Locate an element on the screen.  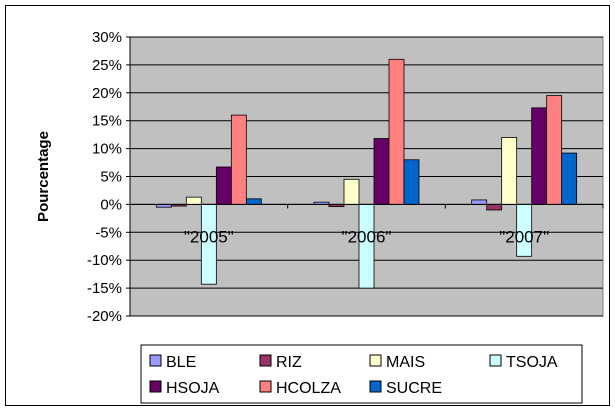
y-tick-label: 15% is located at coordinates (107, 121).